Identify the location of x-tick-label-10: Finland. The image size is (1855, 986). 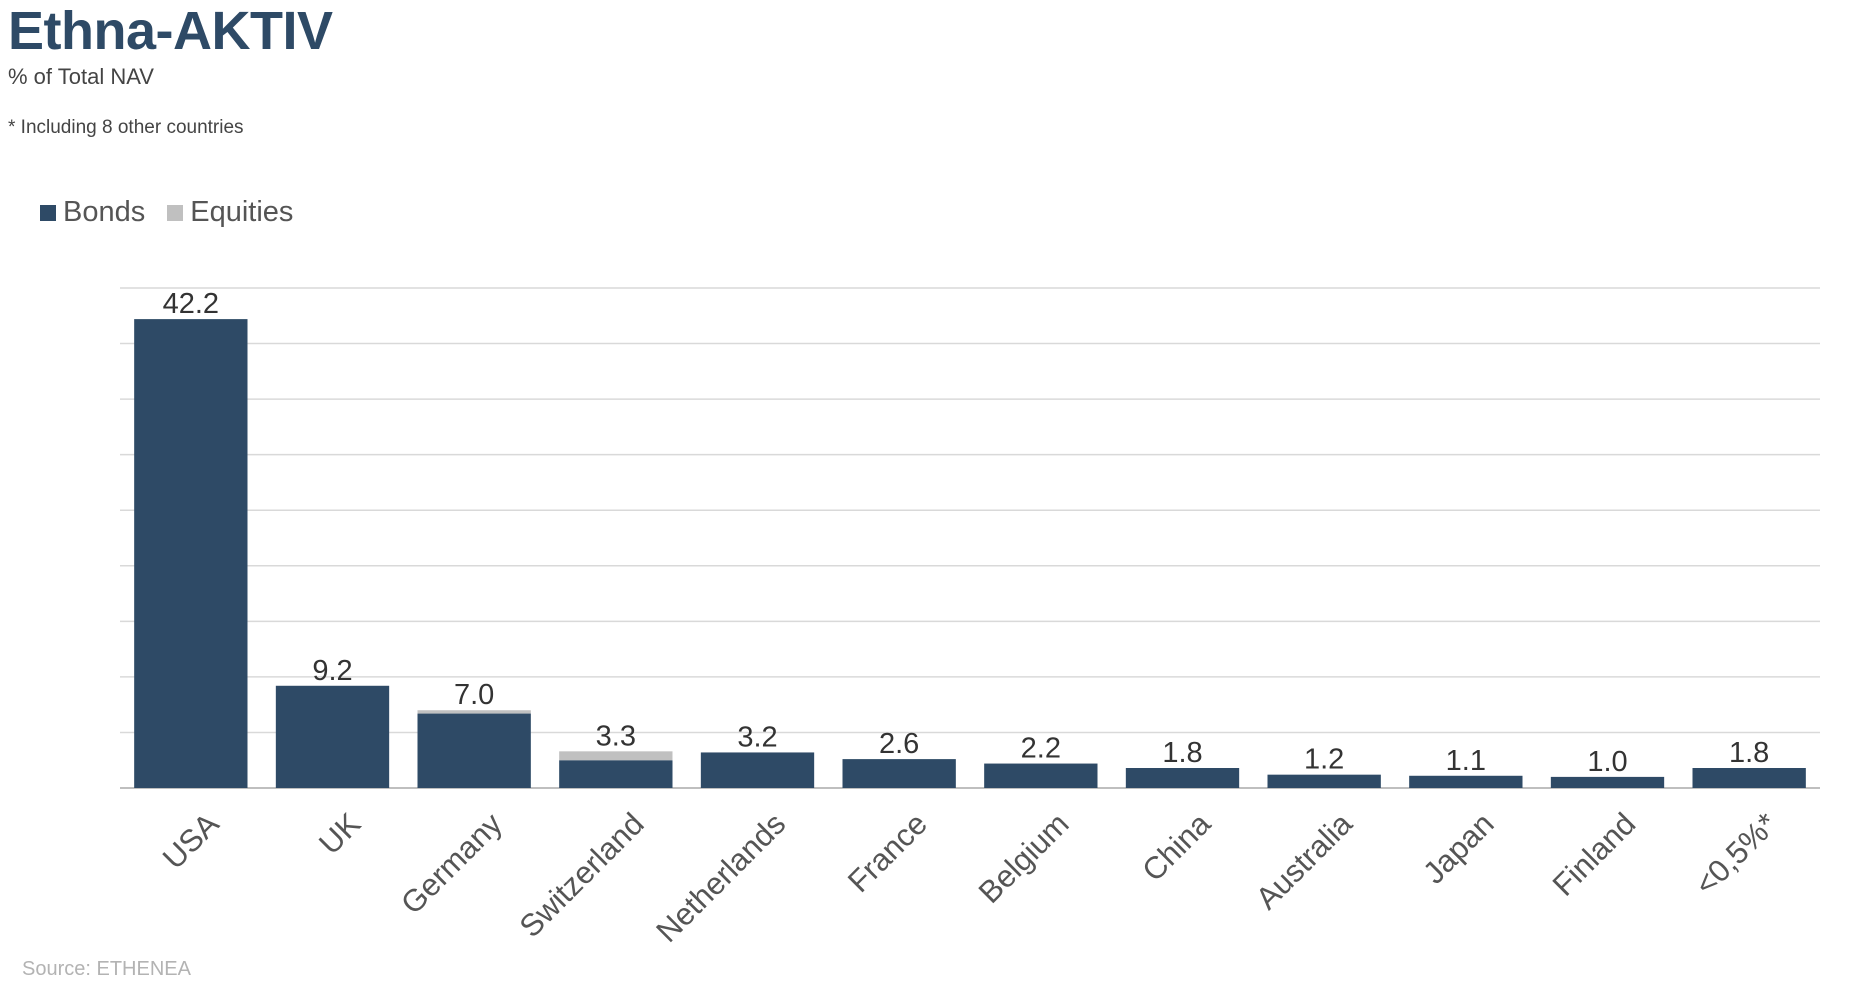
(1594, 854).